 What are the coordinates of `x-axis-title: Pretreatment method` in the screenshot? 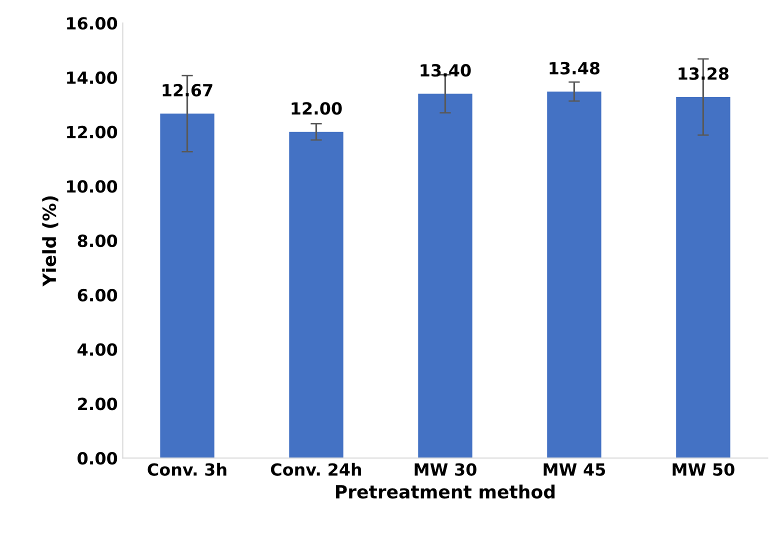 It's located at (445, 491).